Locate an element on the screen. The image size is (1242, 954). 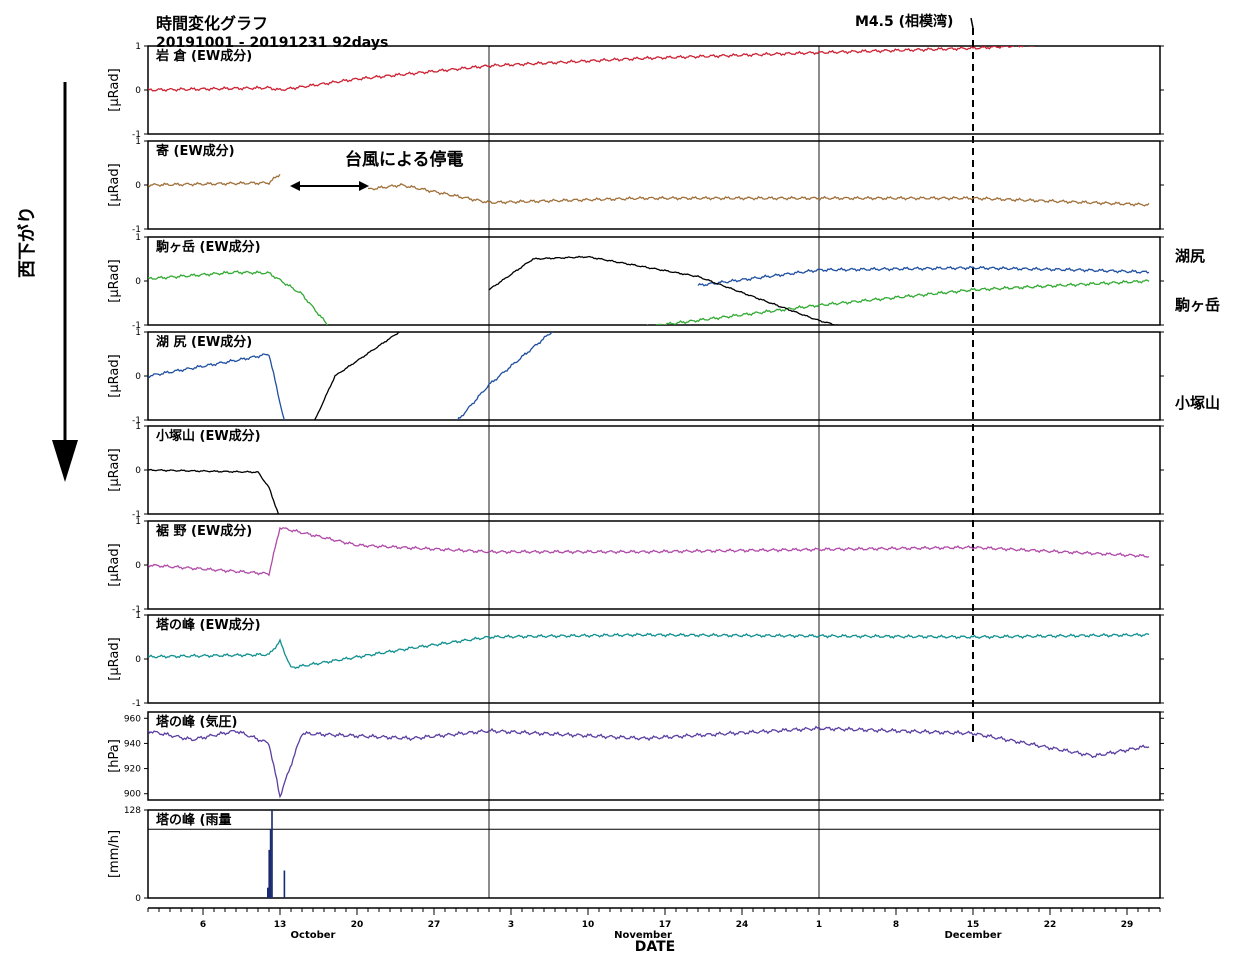
x-month-label: November is located at coordinates (643, 935).